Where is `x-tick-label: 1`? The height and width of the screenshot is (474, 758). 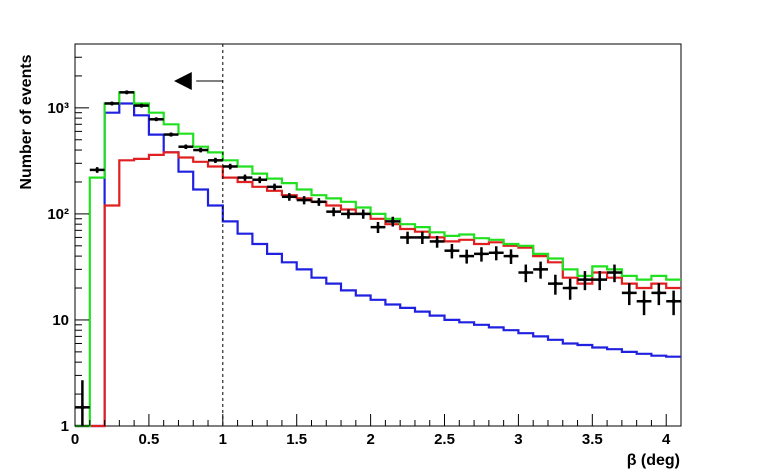 x-tick-label: 1 is located at coordinates (223, 439).